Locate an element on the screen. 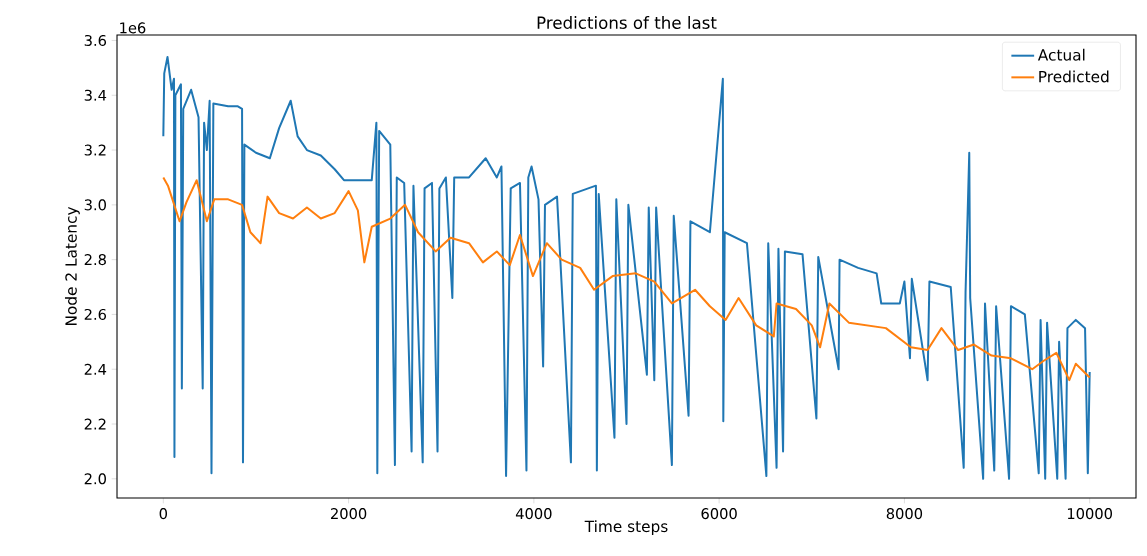 This screenshot has width=1147, height=556. x-axis-title: Time steps is located at coordinates (626, 528).